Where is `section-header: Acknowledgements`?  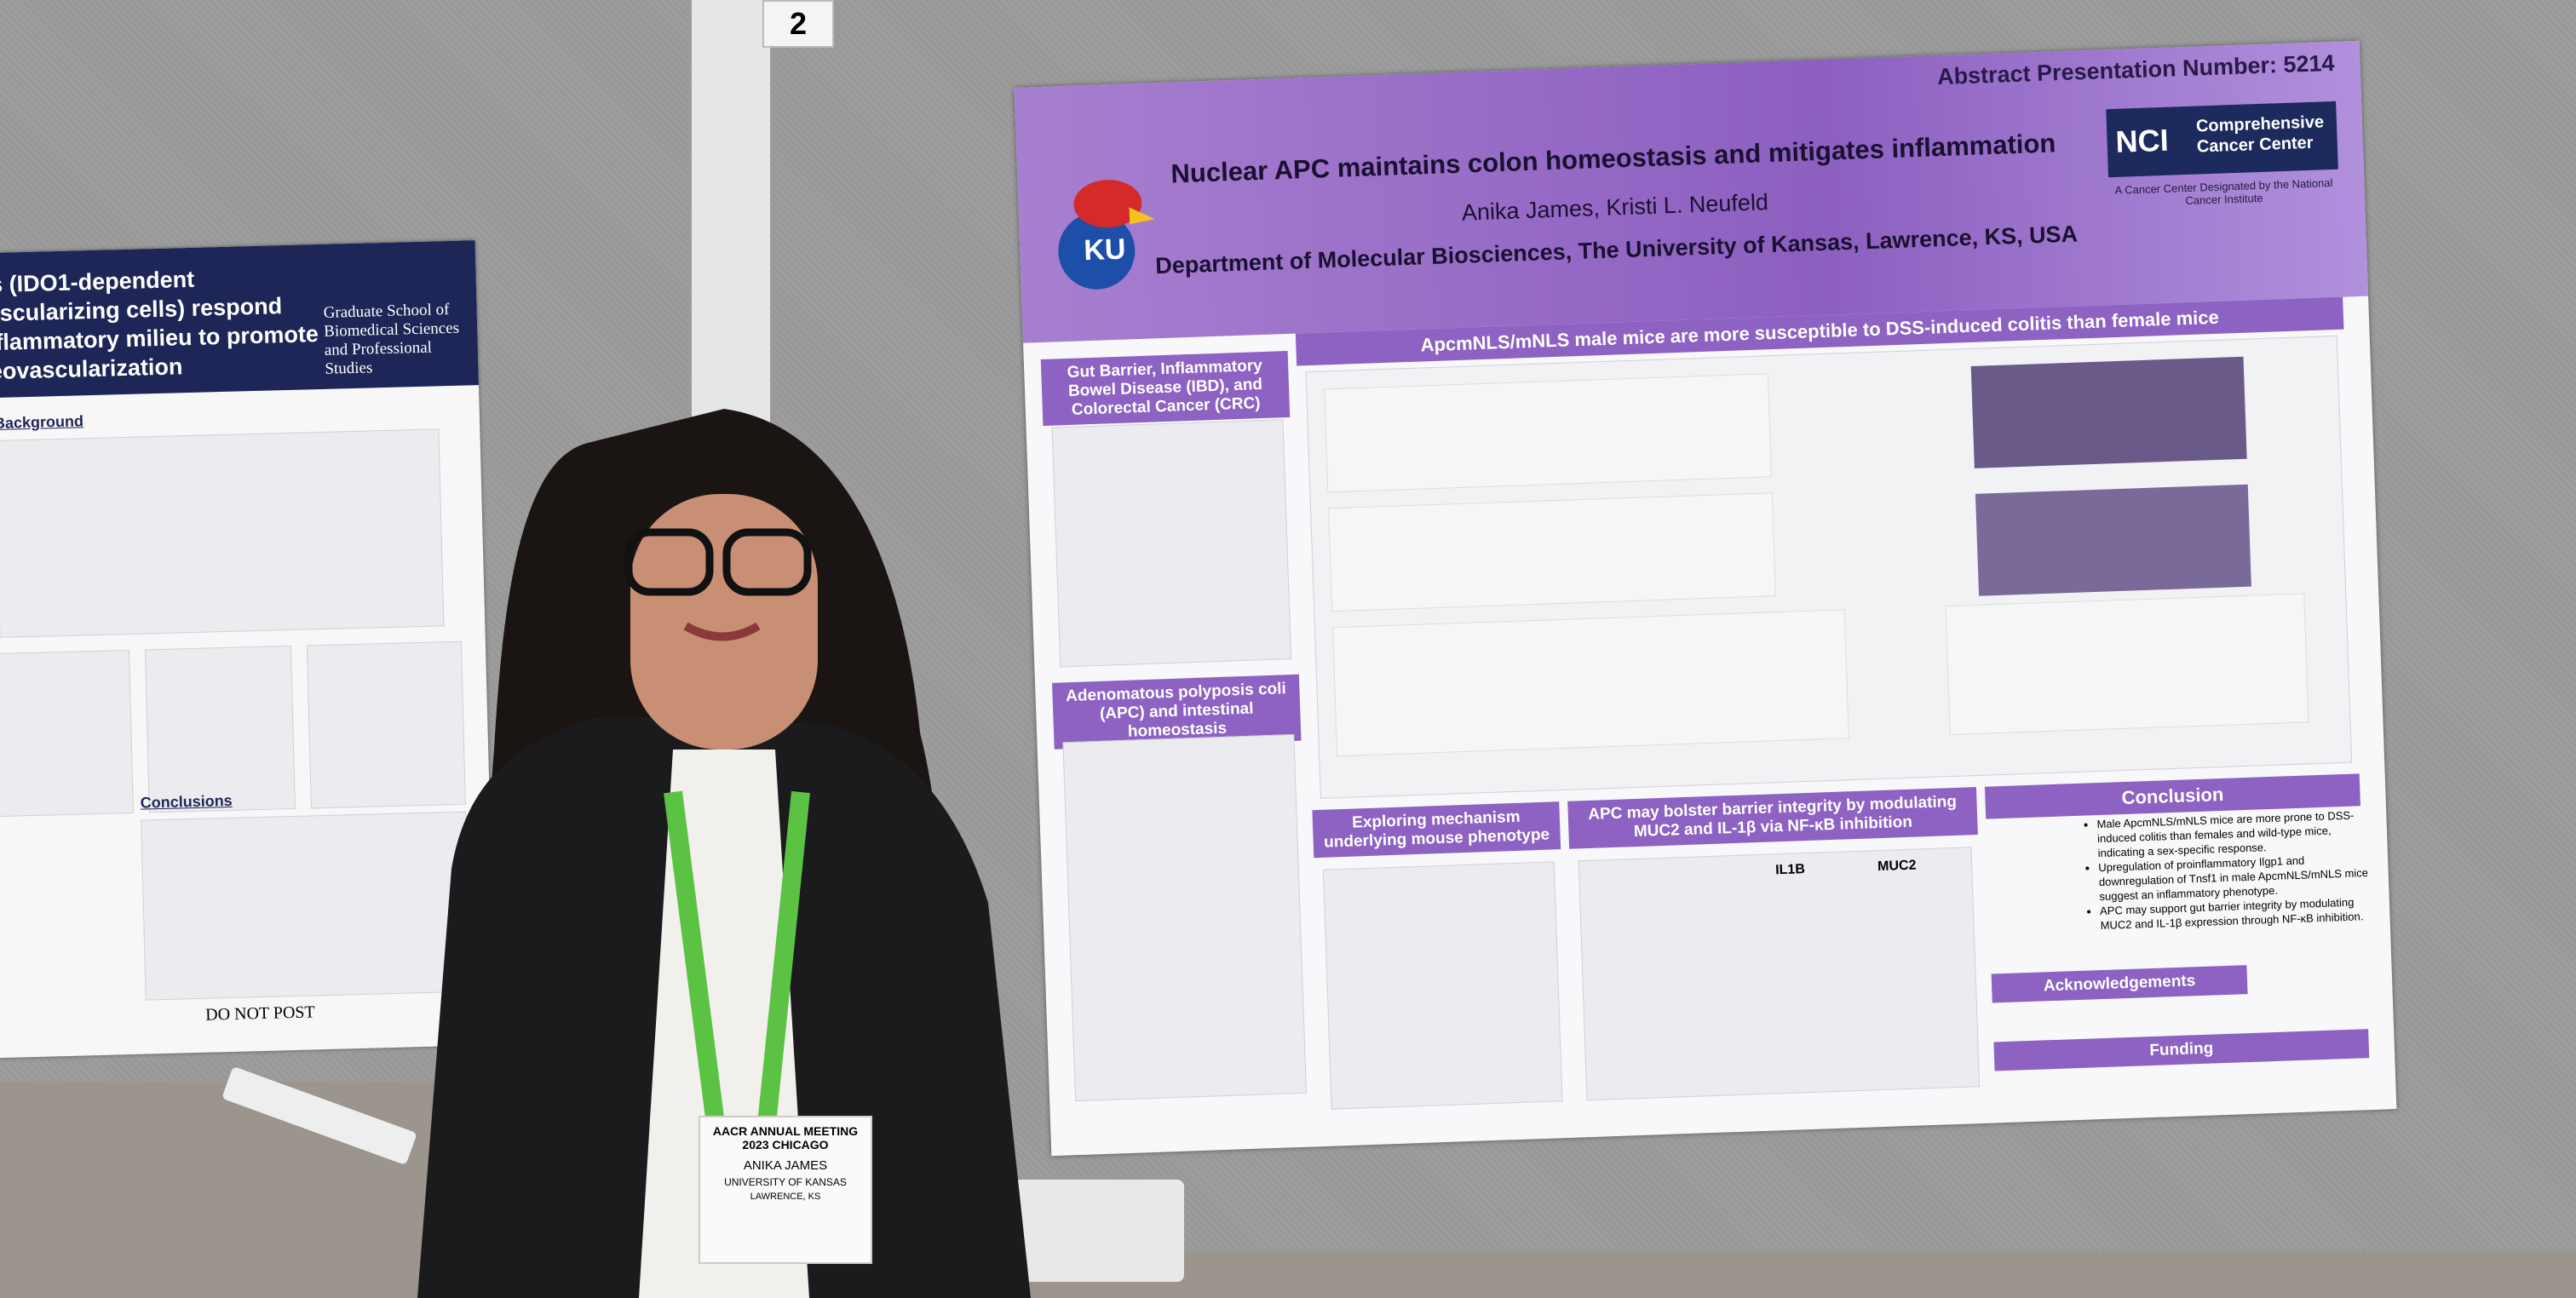
section-header: Acknowledgements is located at coordinates (2119, 984).